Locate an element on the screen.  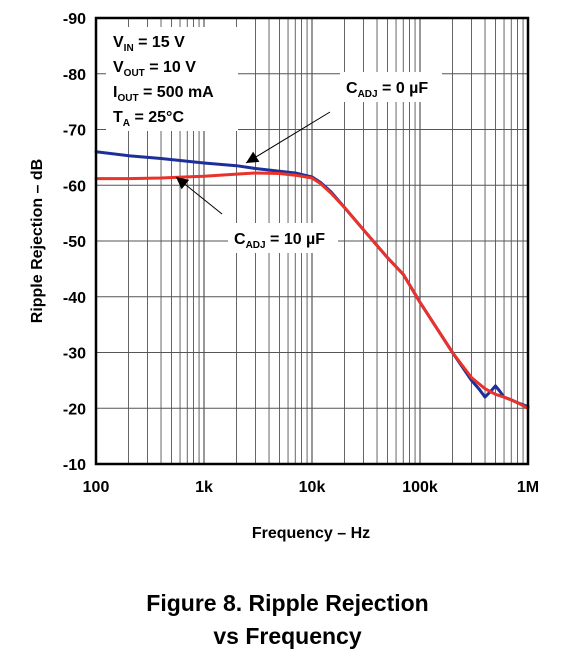
condition-label: IOUT = 500 mA is located at coordinates (163, 94).